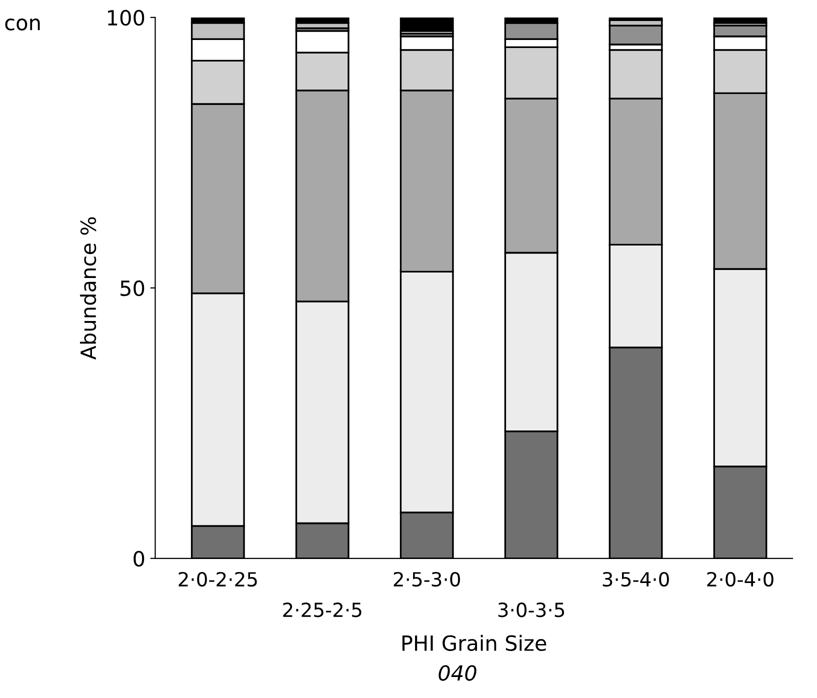 This screenshot has width=817, height=698. What do you see at coordinates (88, 288) in the screenshot?
I see `y-axis-title: Abundance %` at bounding box center [88, 288].